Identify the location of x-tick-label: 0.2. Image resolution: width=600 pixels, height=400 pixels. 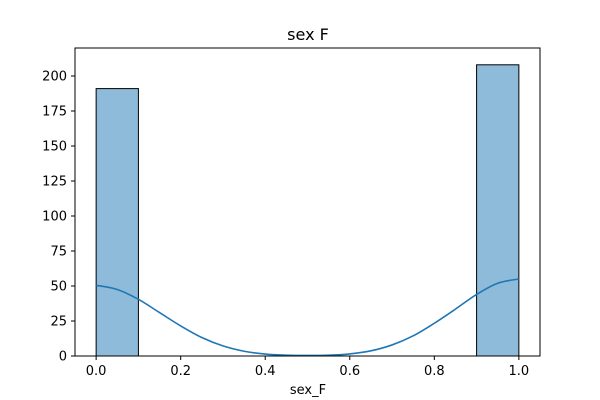
(180, 371).